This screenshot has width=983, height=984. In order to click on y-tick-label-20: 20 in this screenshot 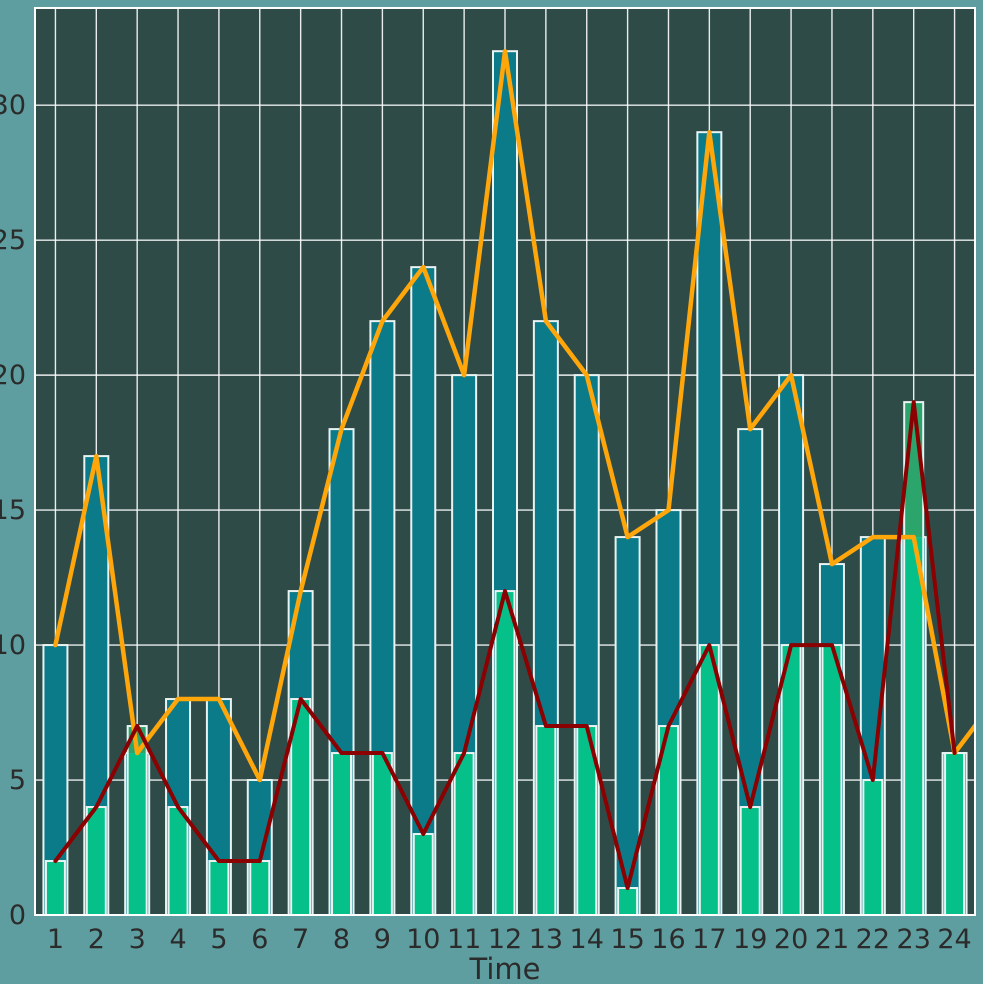, I will do `click(13, 375)`.